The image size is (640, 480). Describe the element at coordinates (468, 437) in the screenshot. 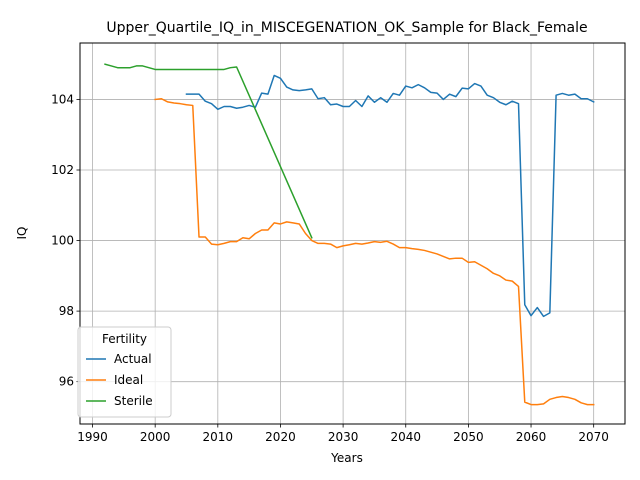

I see `x-tick-label: 2050` at that location.